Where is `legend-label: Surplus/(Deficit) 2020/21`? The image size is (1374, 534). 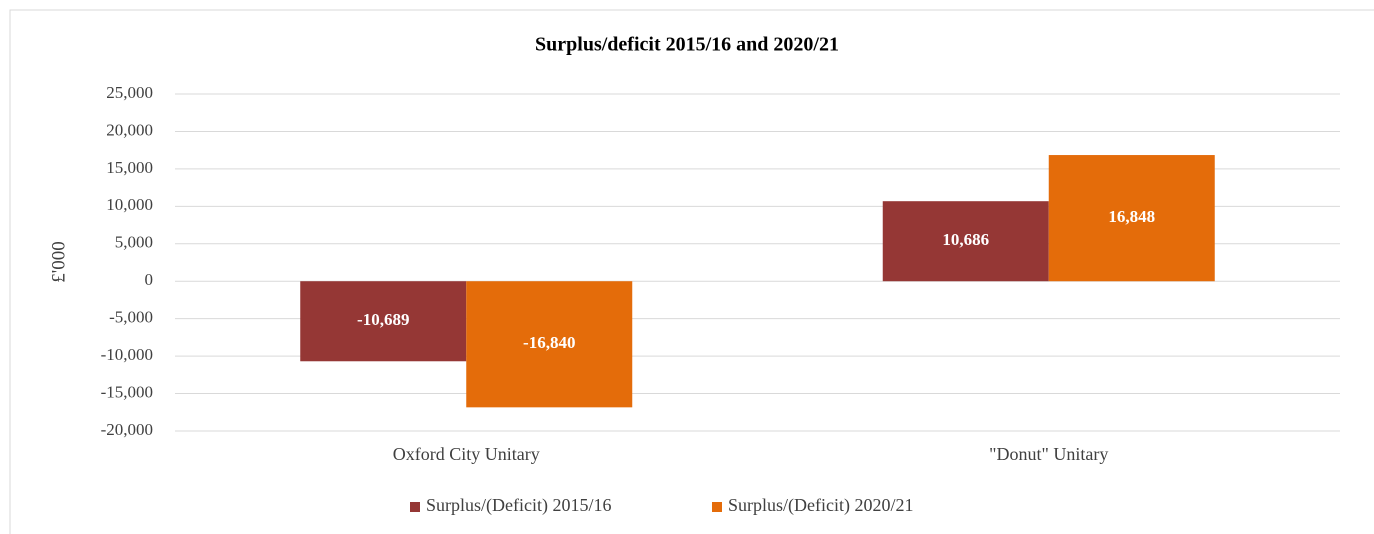
legend-label: Surplus/(Deficit) 2020/21 is located at coordinates (820, 505).